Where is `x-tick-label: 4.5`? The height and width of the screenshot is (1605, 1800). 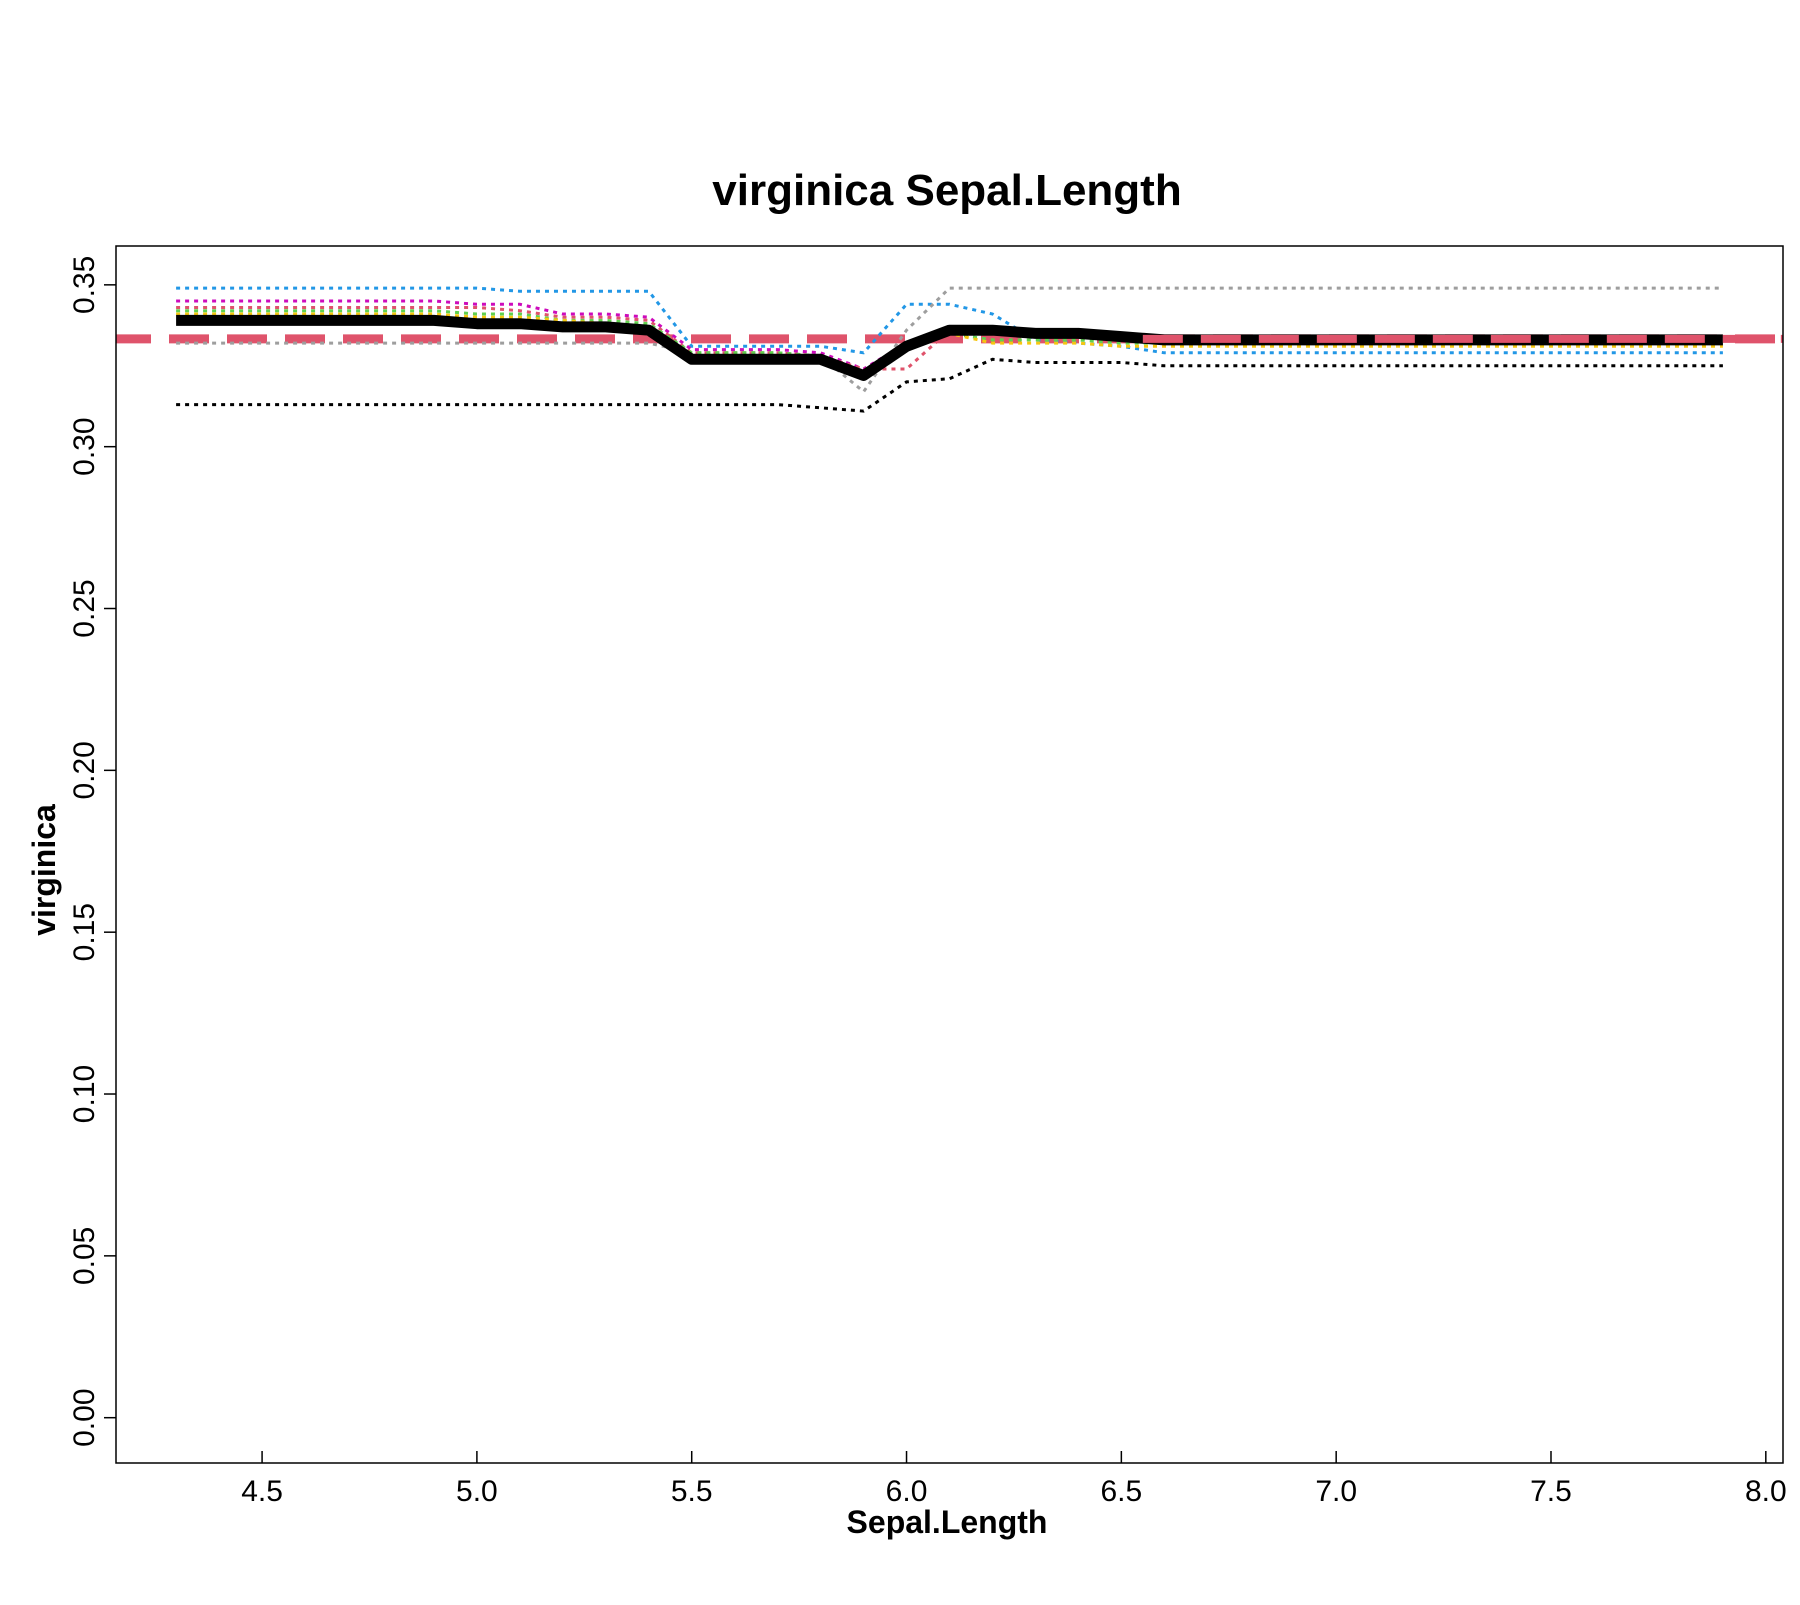 x-tick-label: 4.5 is located at coordinates (262, 1491).